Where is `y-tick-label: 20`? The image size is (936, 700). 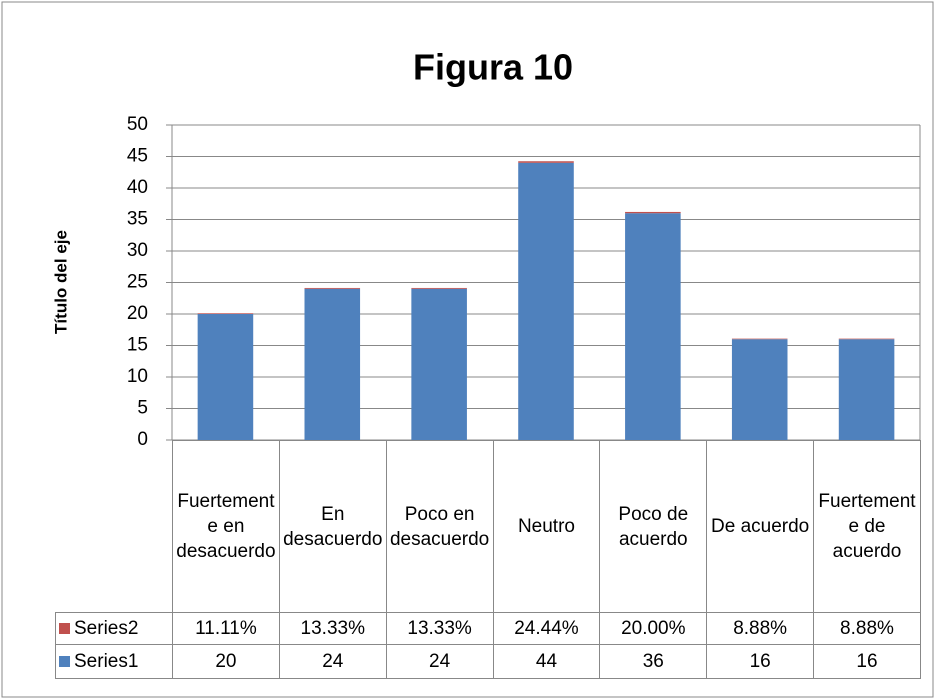 y-tick-label: 20 is located at coordinates (137, 313).